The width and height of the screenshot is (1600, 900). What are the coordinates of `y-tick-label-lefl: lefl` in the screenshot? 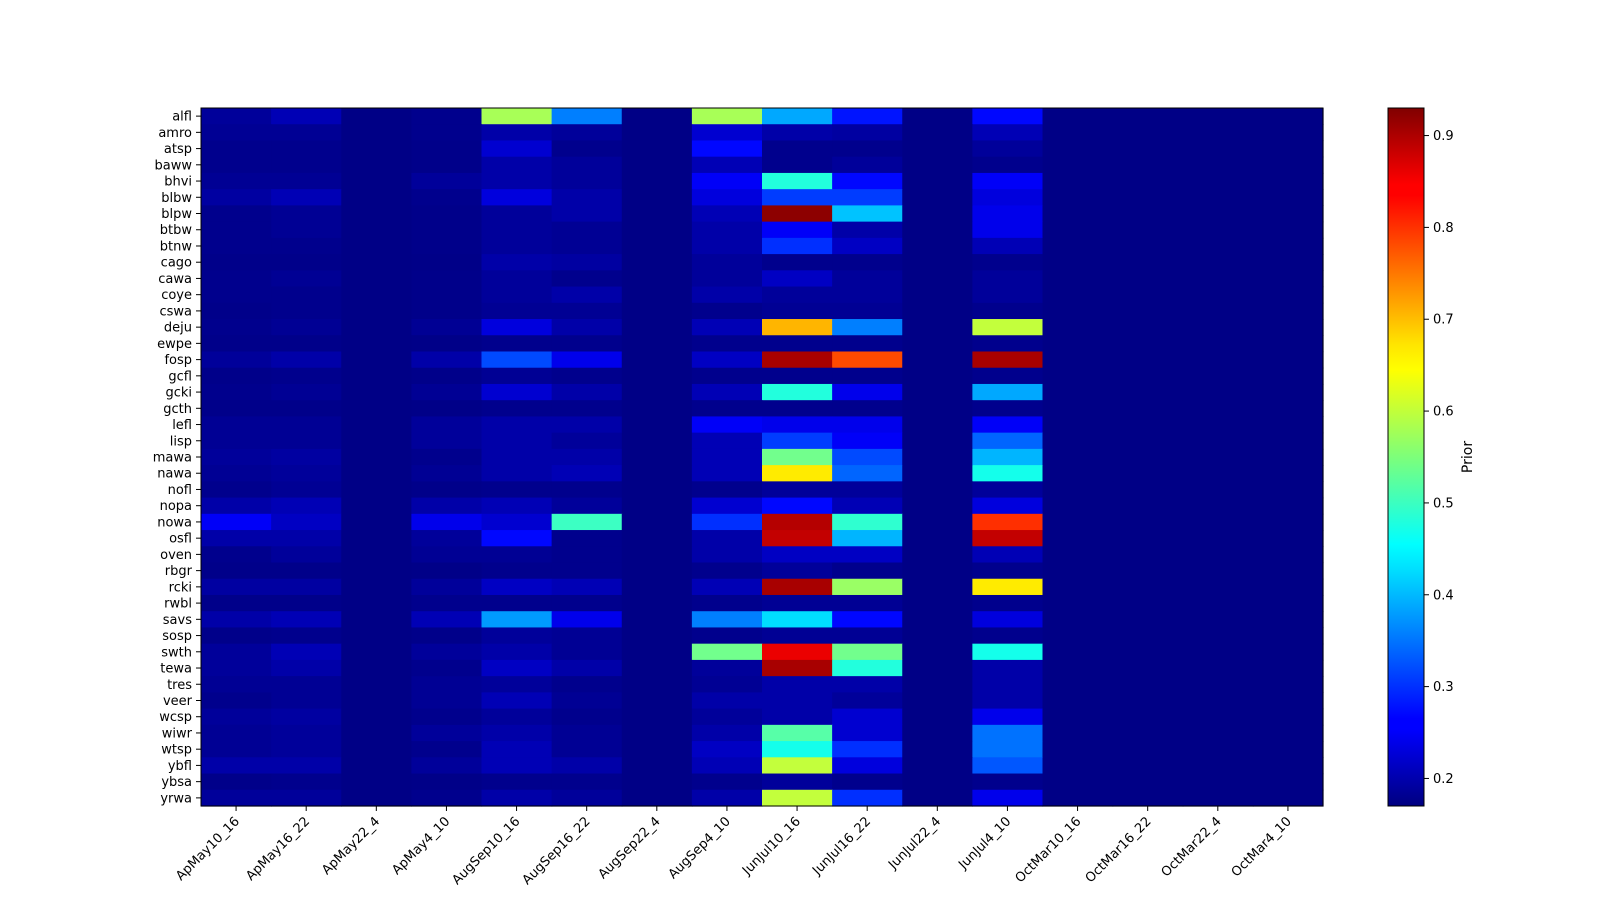 It's located at (182, 425).